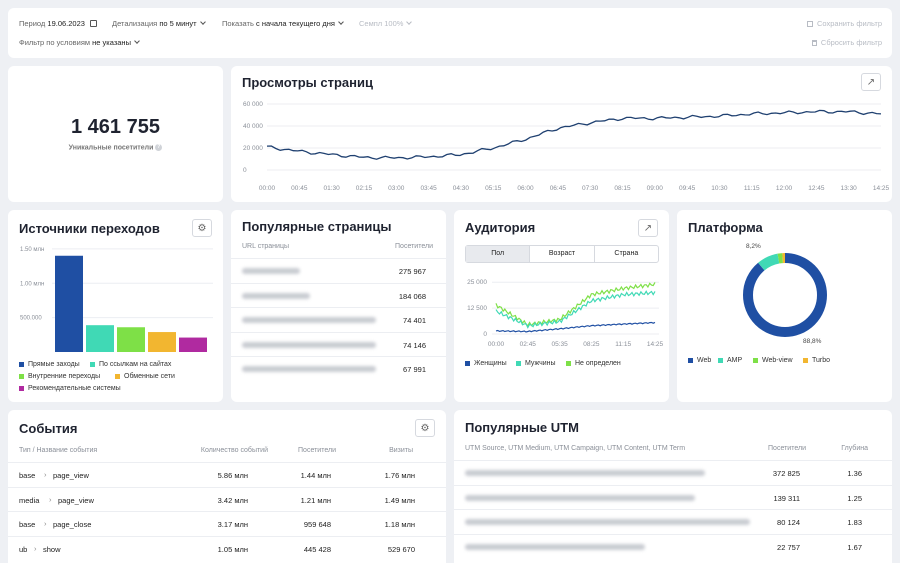 Image resolution: width=900 pixels, height=563 pixels. I want to click on event-visitors: 959 648, so click(317, 524).